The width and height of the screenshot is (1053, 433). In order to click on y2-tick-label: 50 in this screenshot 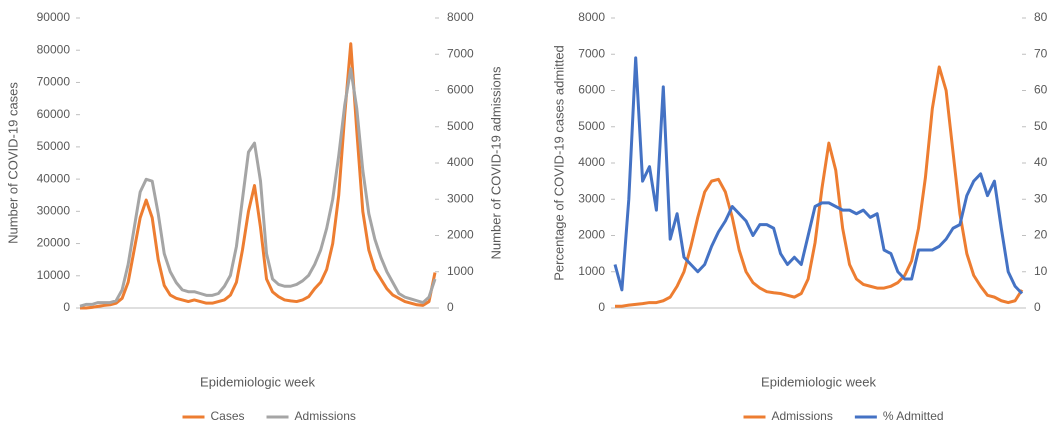, I will do `click(1041, 126)`.